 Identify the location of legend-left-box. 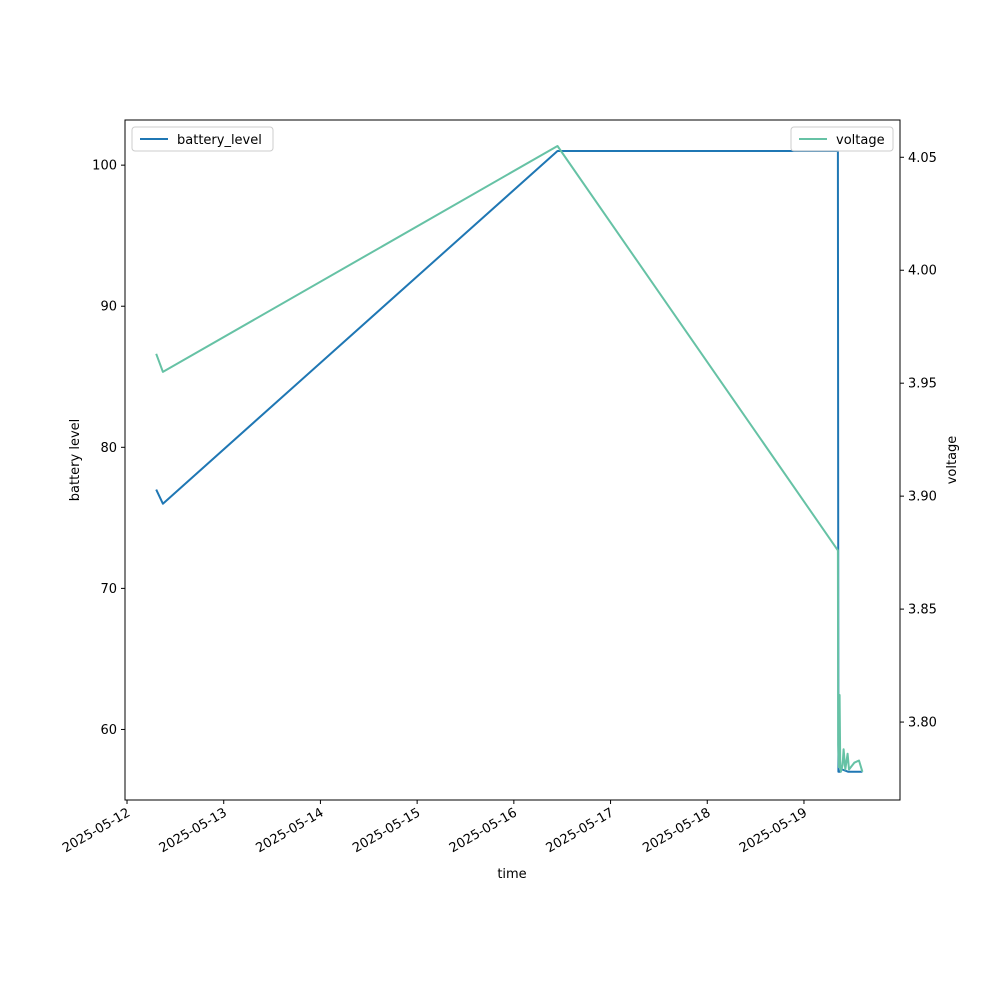
(202, 139).